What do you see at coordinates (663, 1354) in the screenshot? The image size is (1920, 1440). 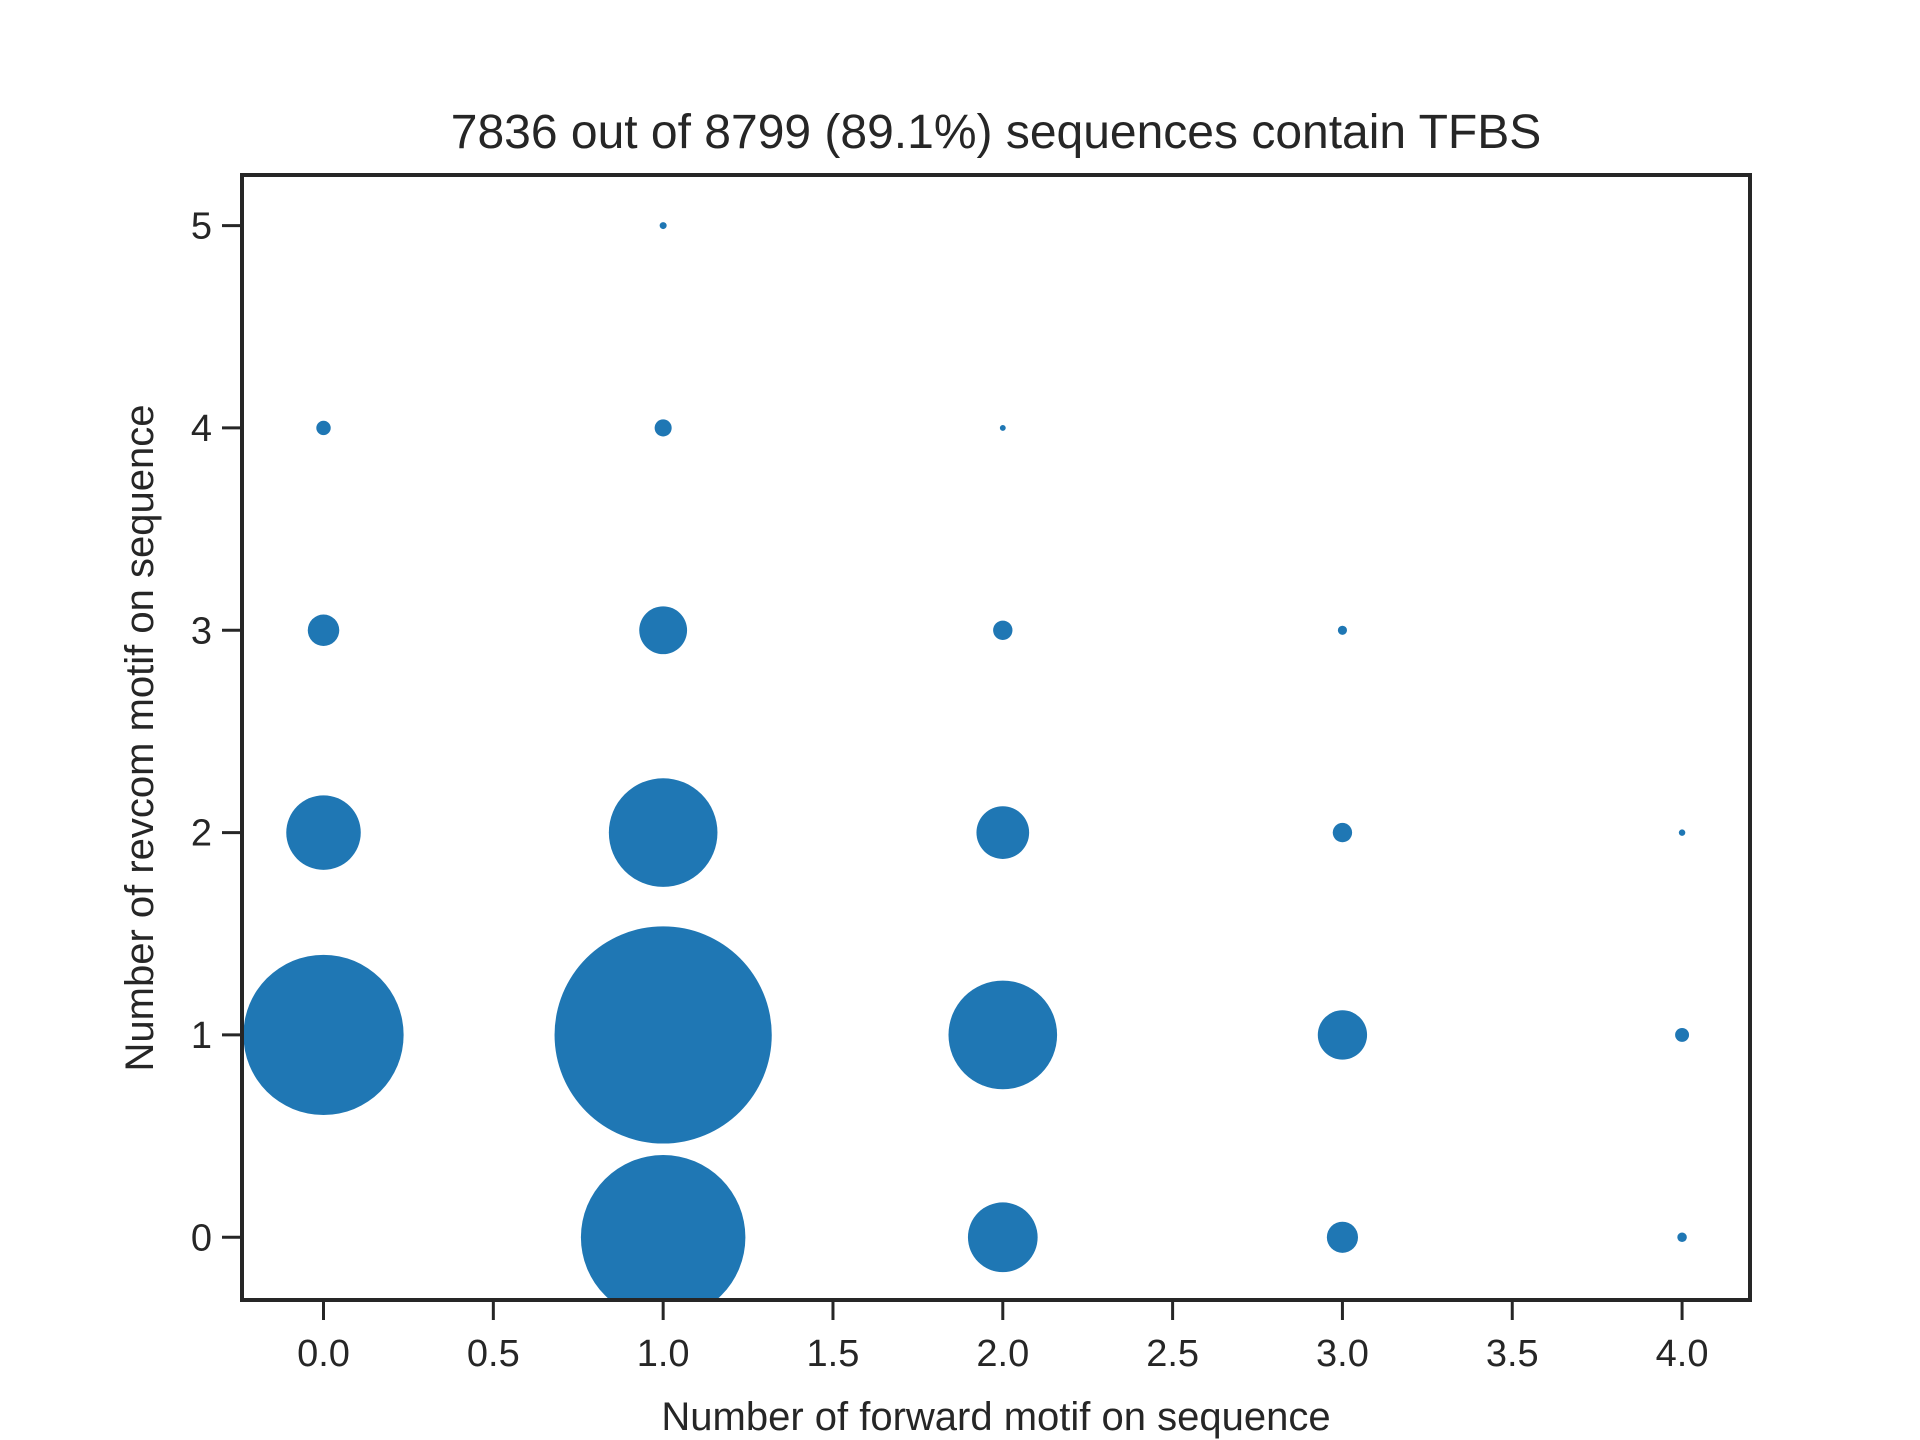 I see `x-tick-label: 1.0` at bounding box center [663, 1354].